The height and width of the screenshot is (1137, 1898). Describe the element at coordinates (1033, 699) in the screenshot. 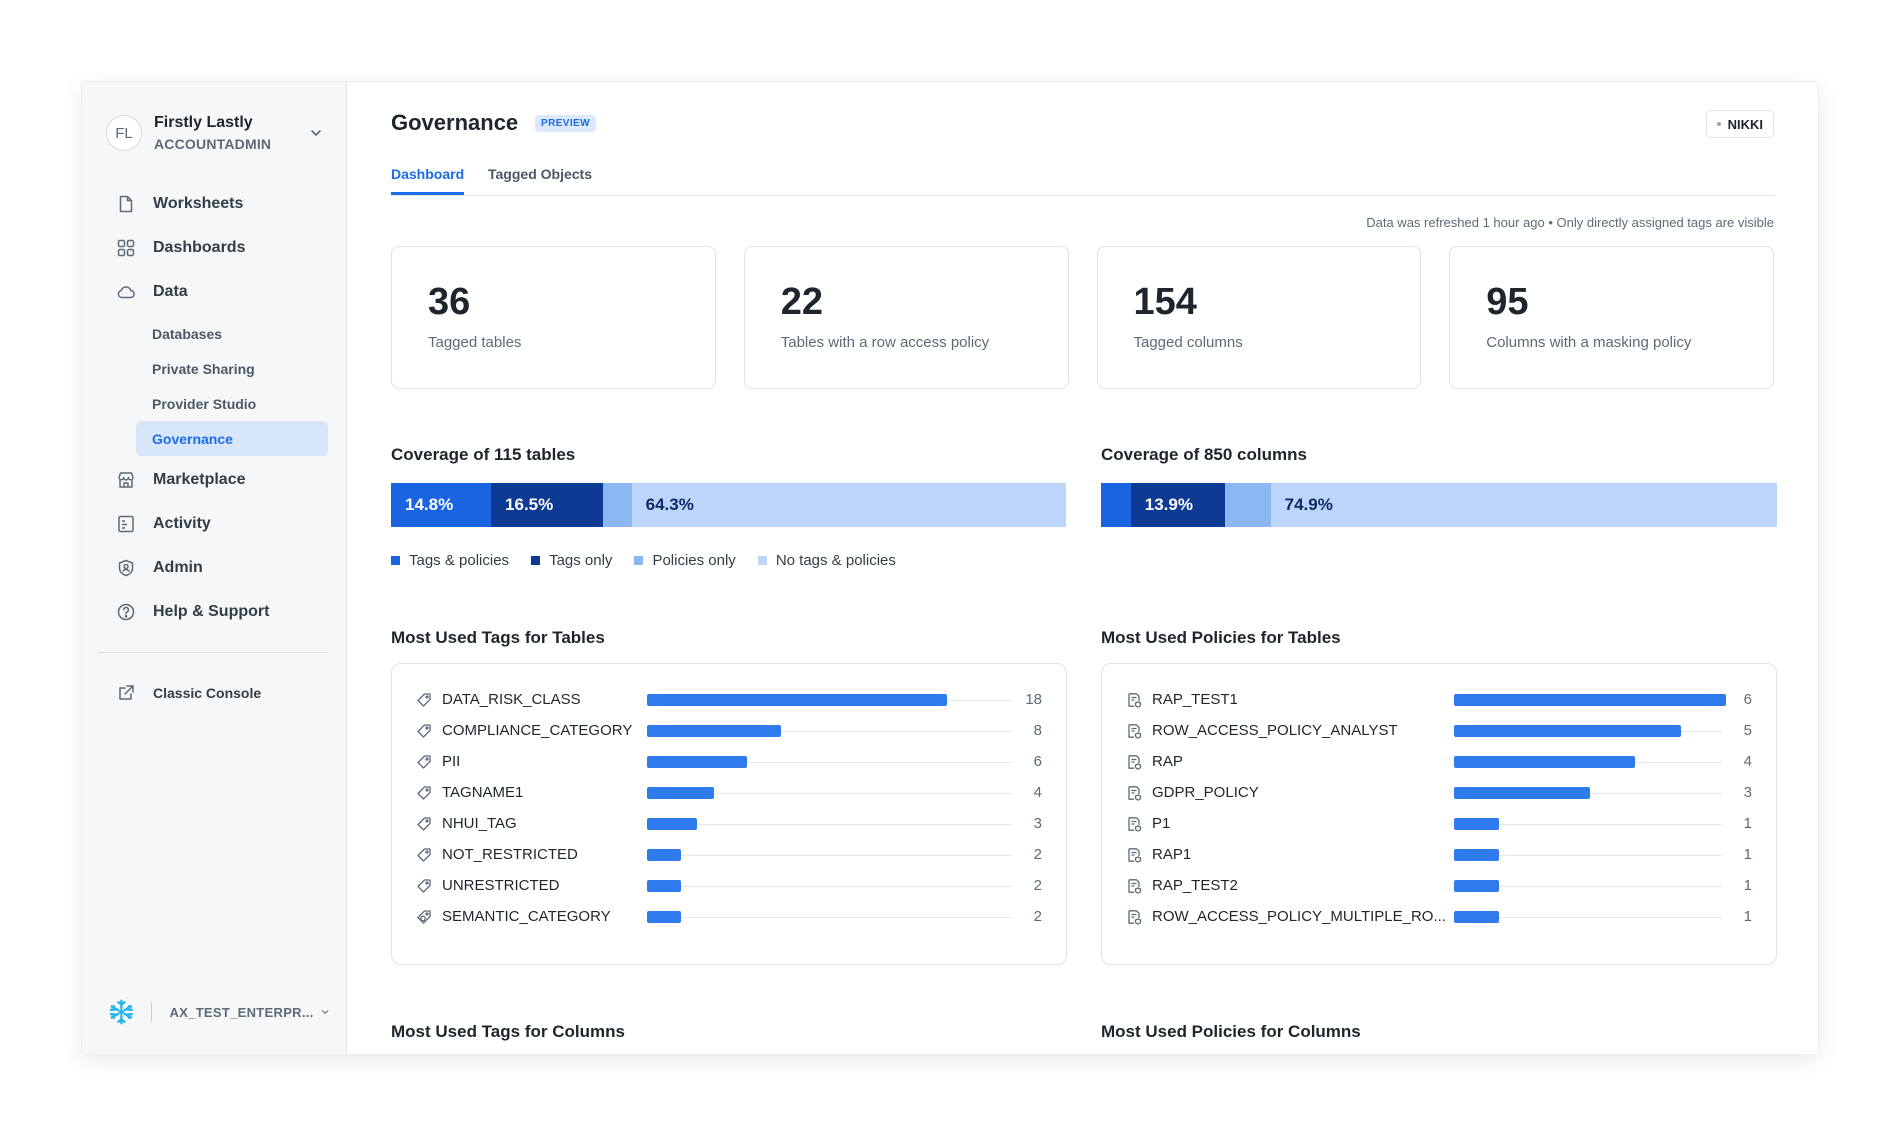

I see `bar-value: 18` at that location.